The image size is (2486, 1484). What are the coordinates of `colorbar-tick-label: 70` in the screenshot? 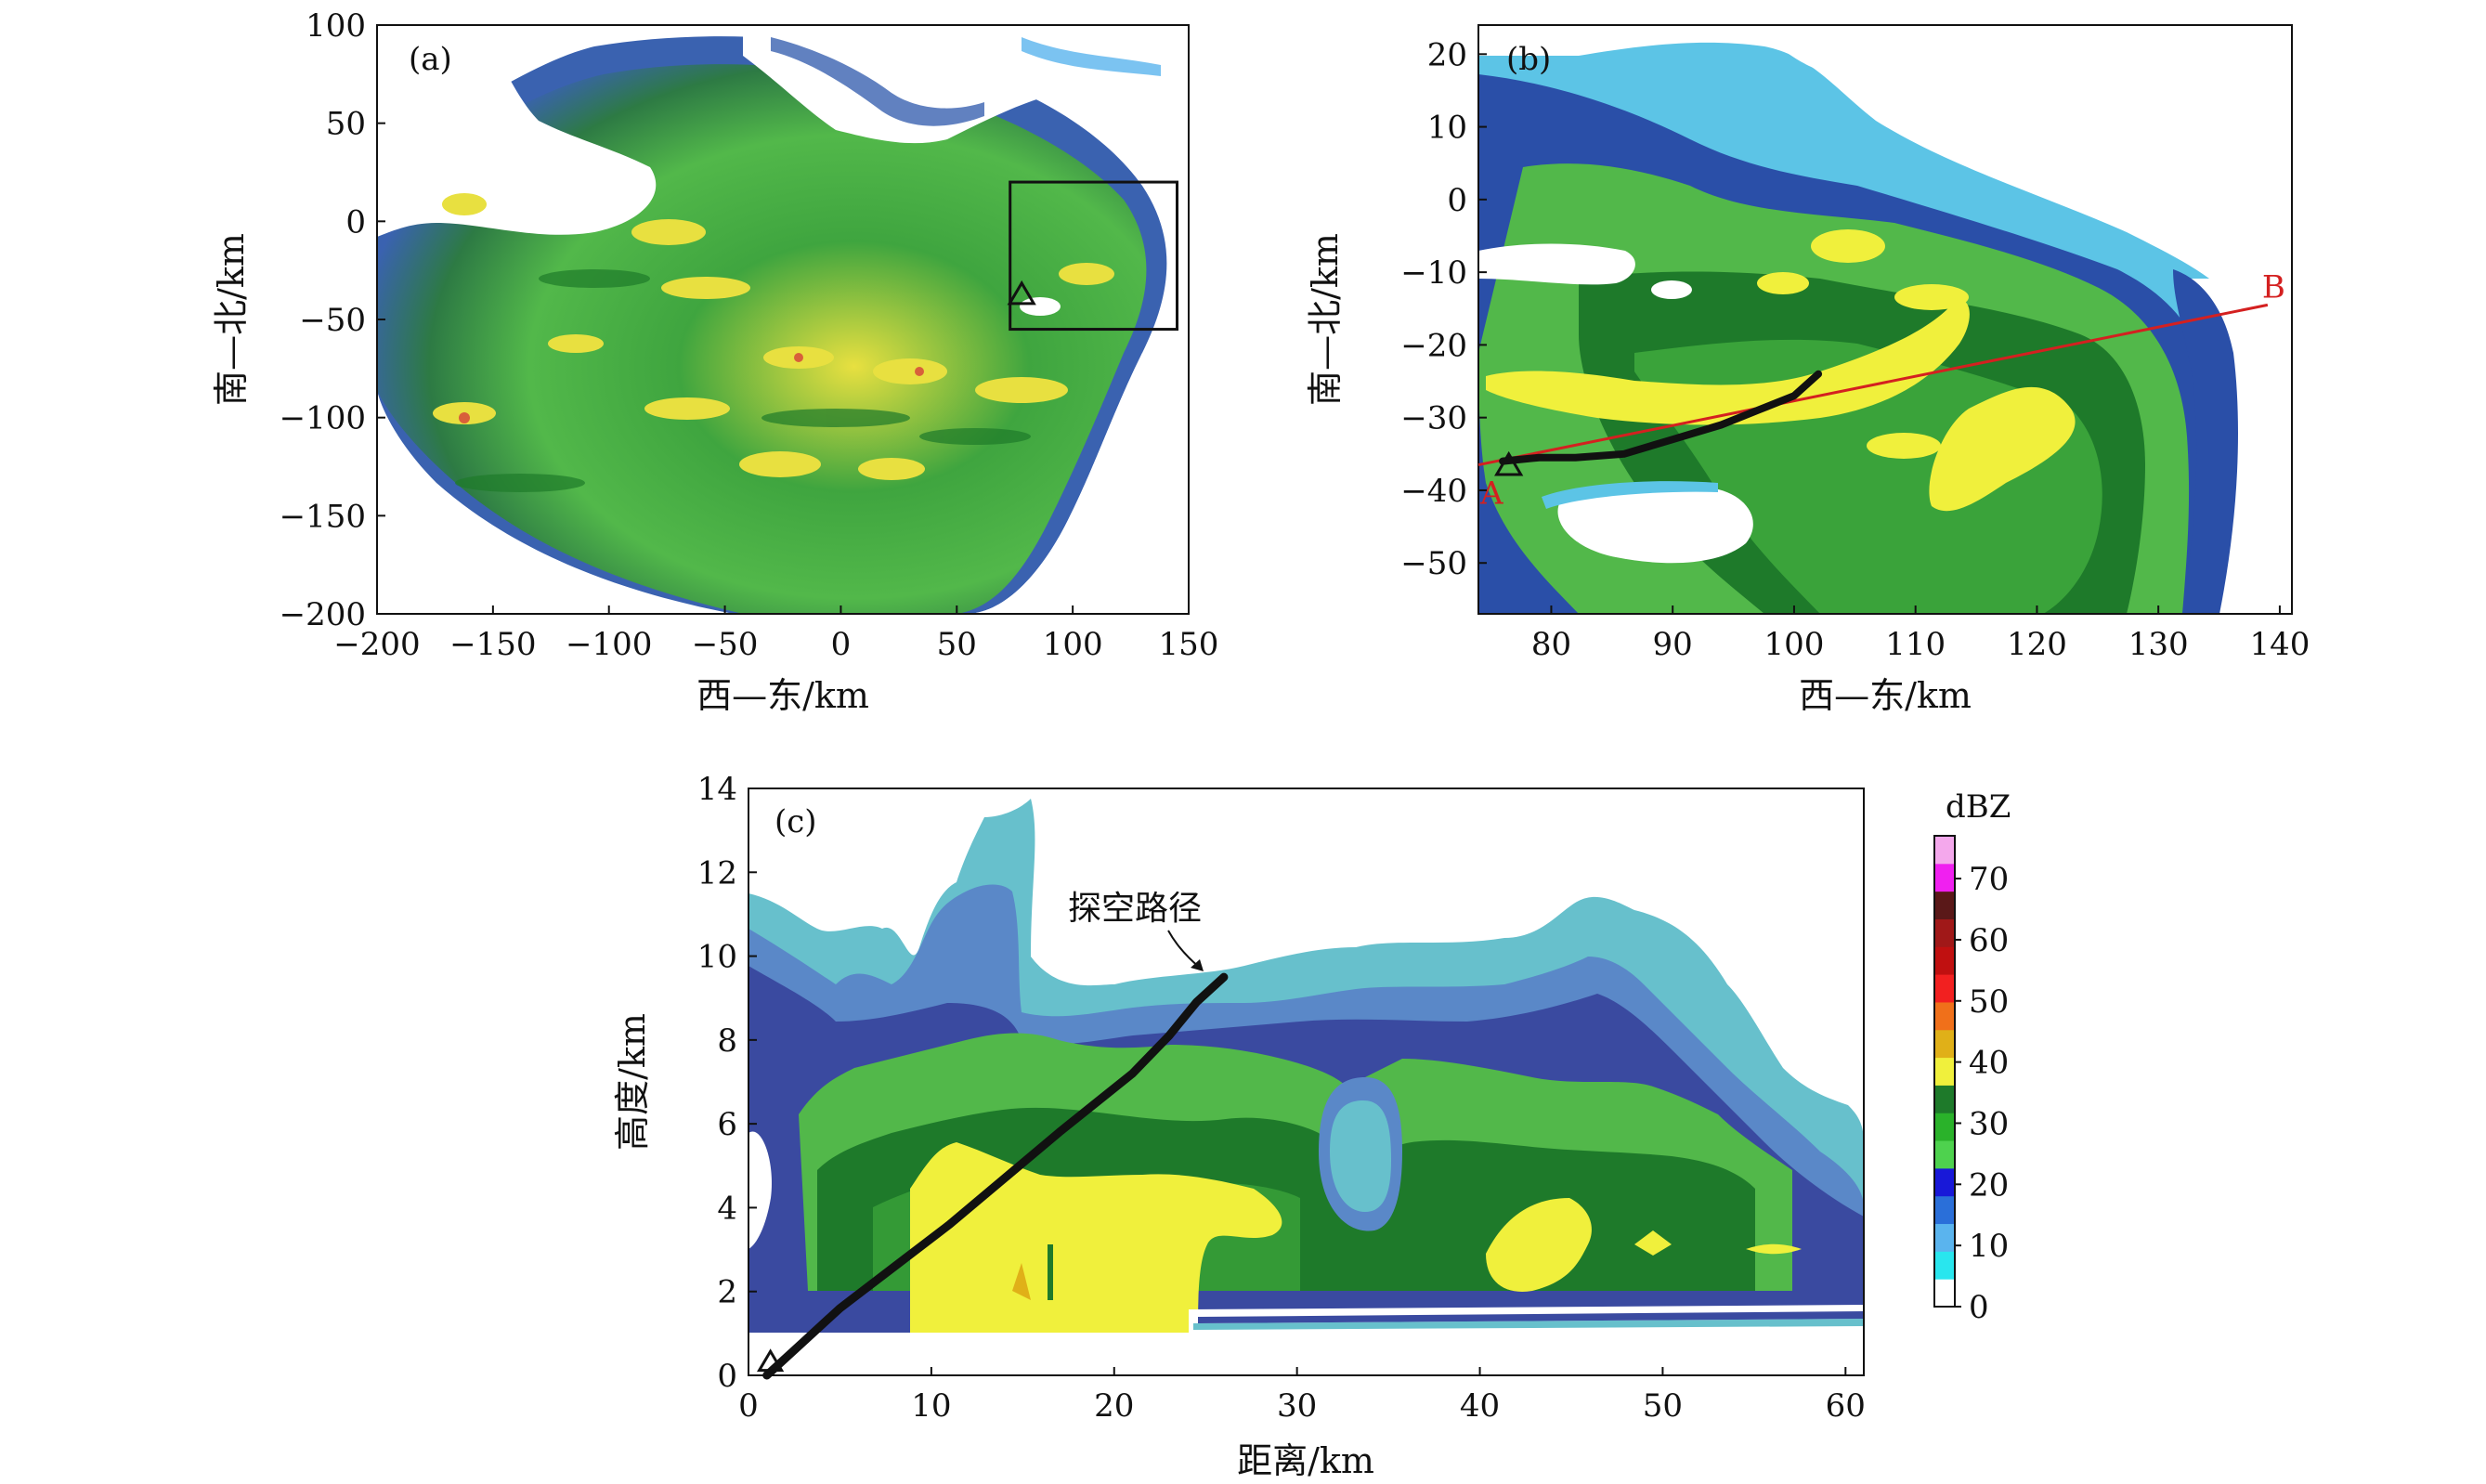 It's located at (1989, 879).